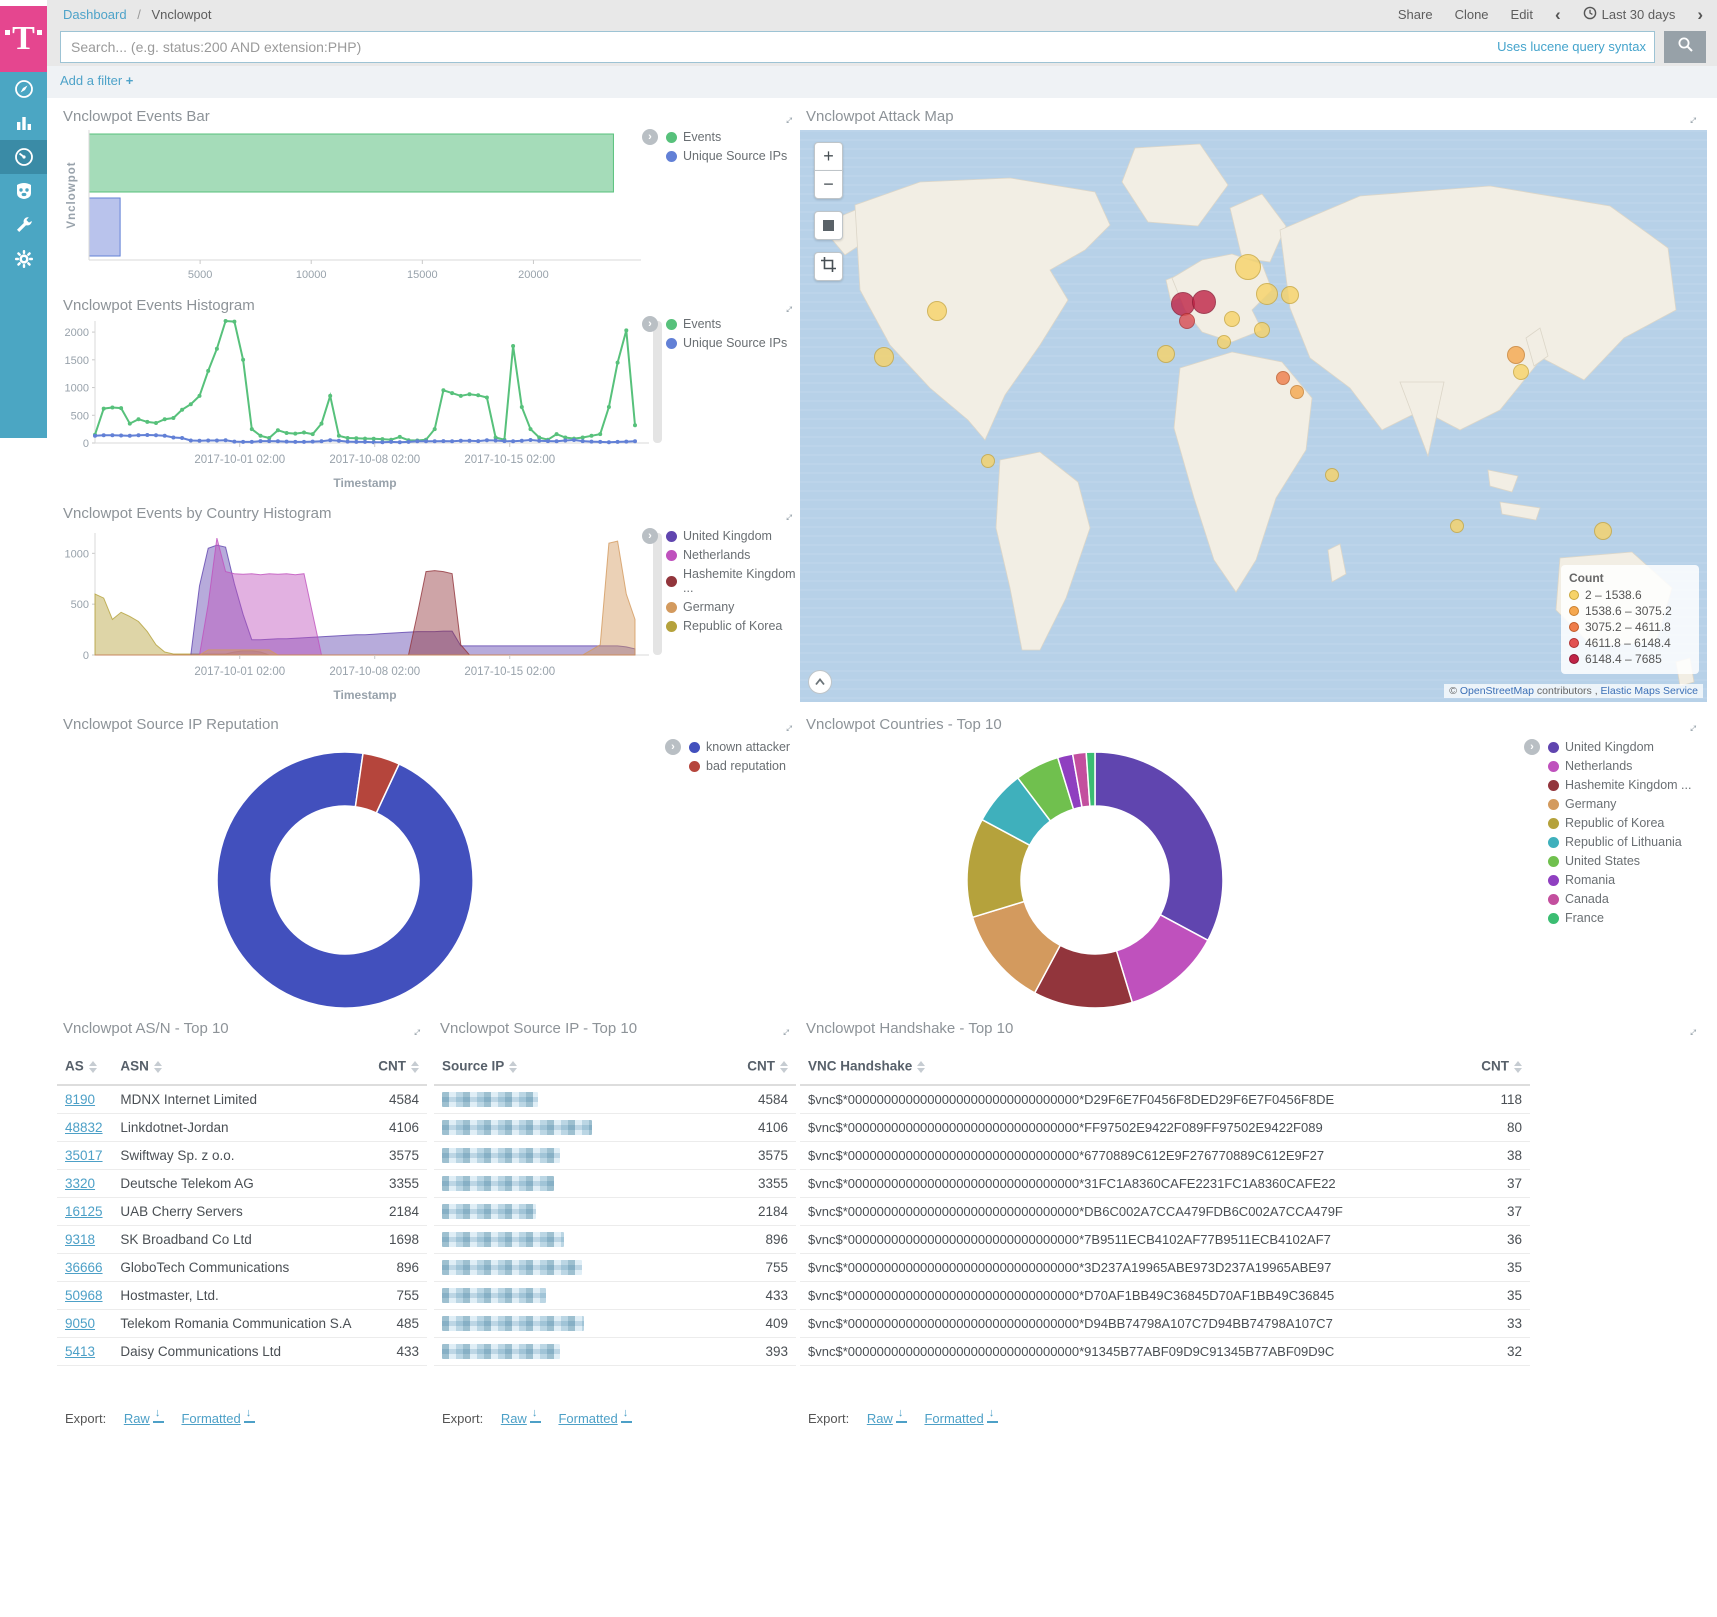 The height and width of the screenshot is (1617, 1717). What do you see at coordinates (80, 1183) in the screenshot?
I see `as-link: 3320` at bounding box center [80, 1183].